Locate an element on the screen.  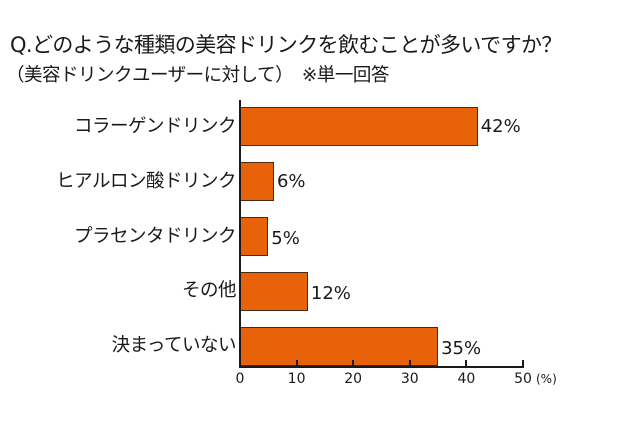
category-label: コラーゲンドリンク is located at coordinates (155, 126).